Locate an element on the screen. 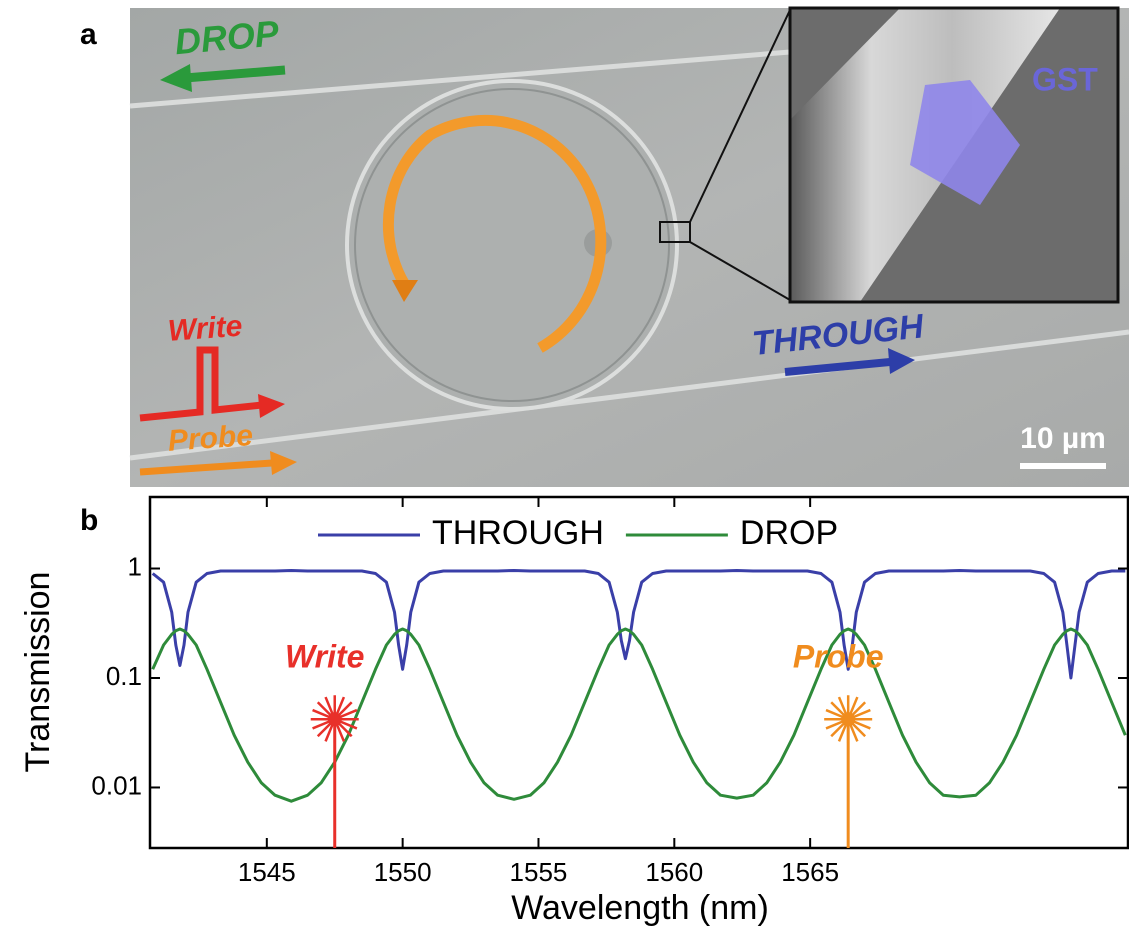 The height and width of the screenshot is (940, 1129). probe-label: Probe is located at coordinates (210, 438).